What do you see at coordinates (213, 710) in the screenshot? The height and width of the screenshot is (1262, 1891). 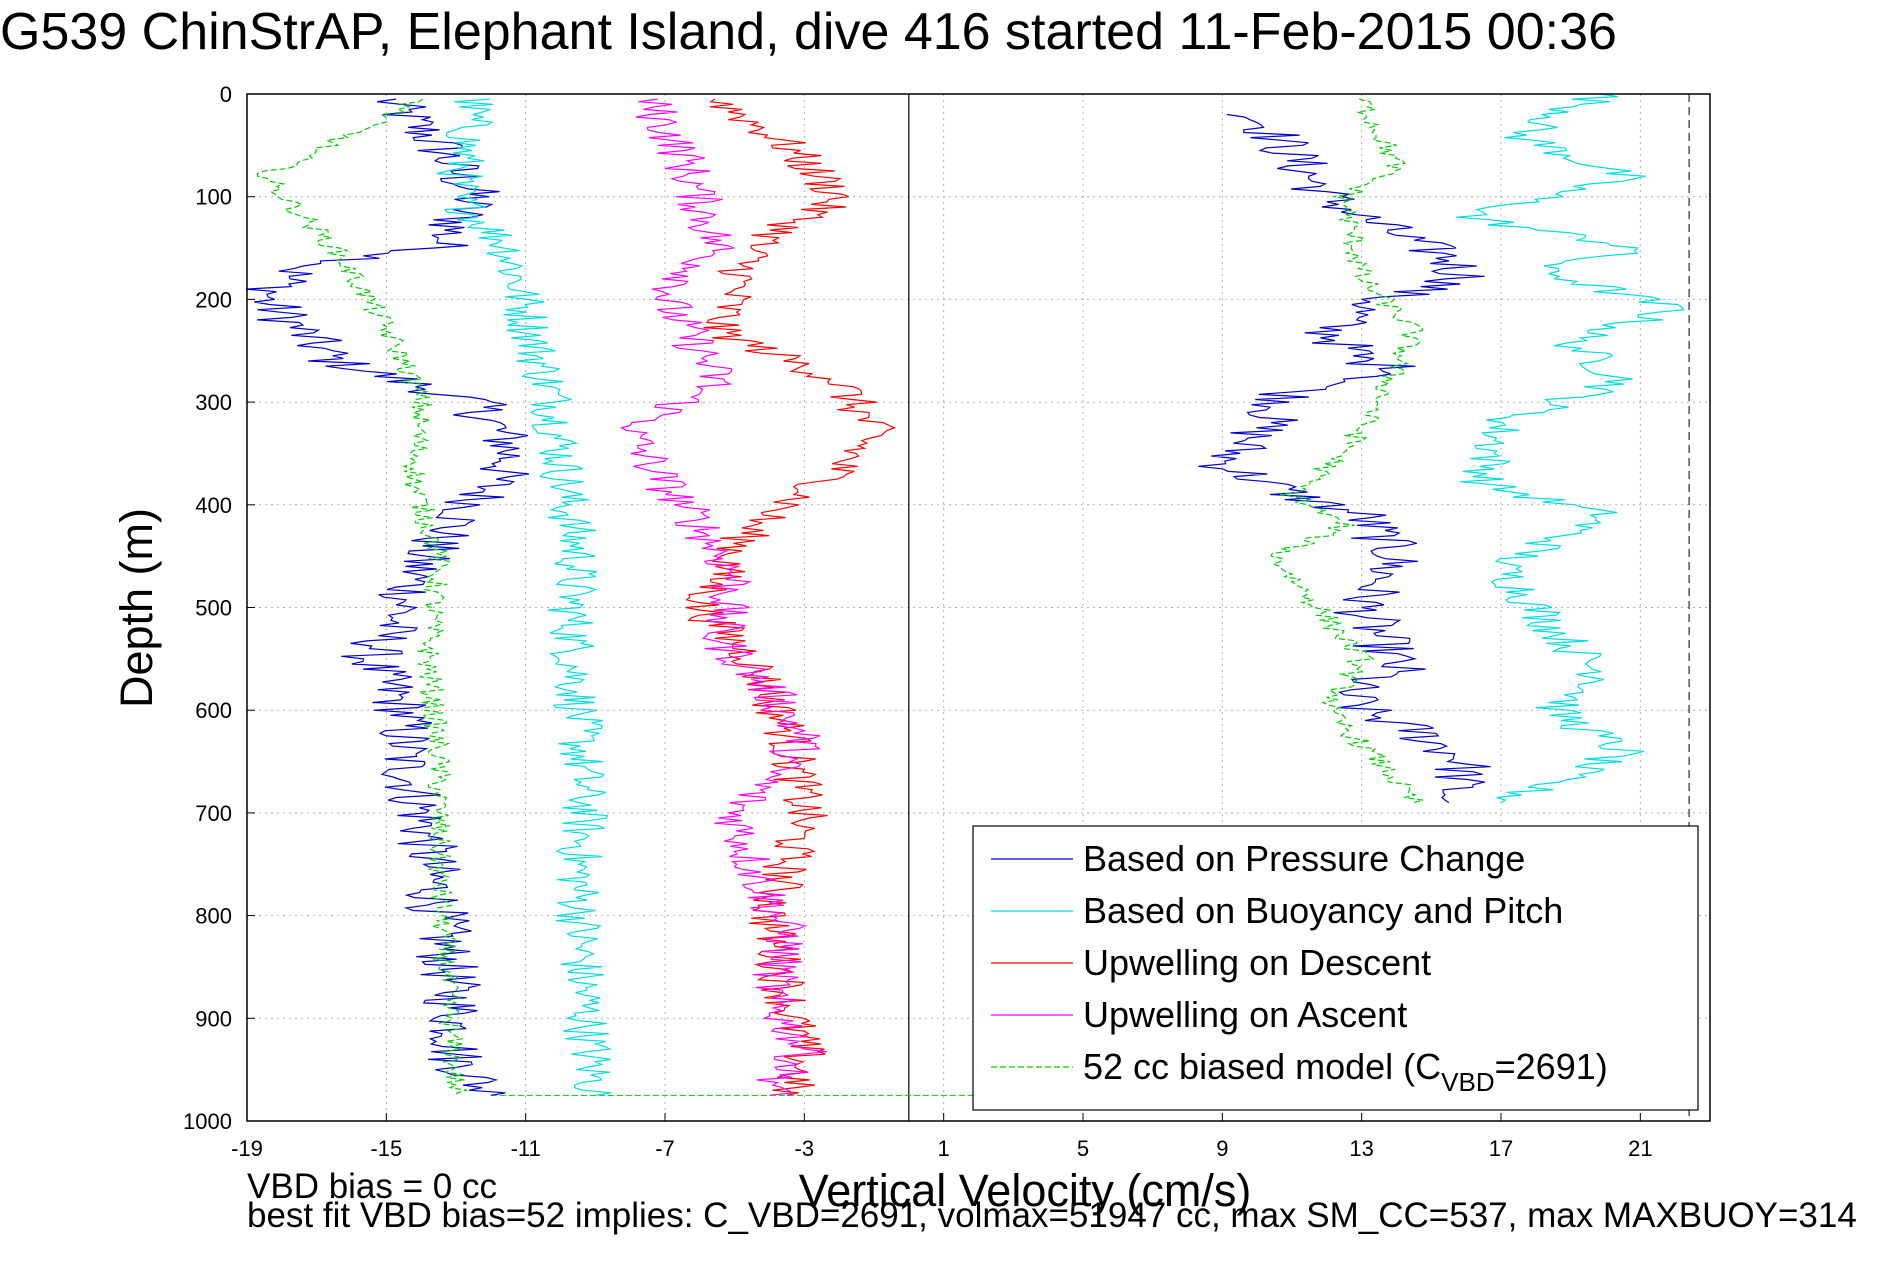 I see `y-tick-label: 600` at bounding box center [213, 710].